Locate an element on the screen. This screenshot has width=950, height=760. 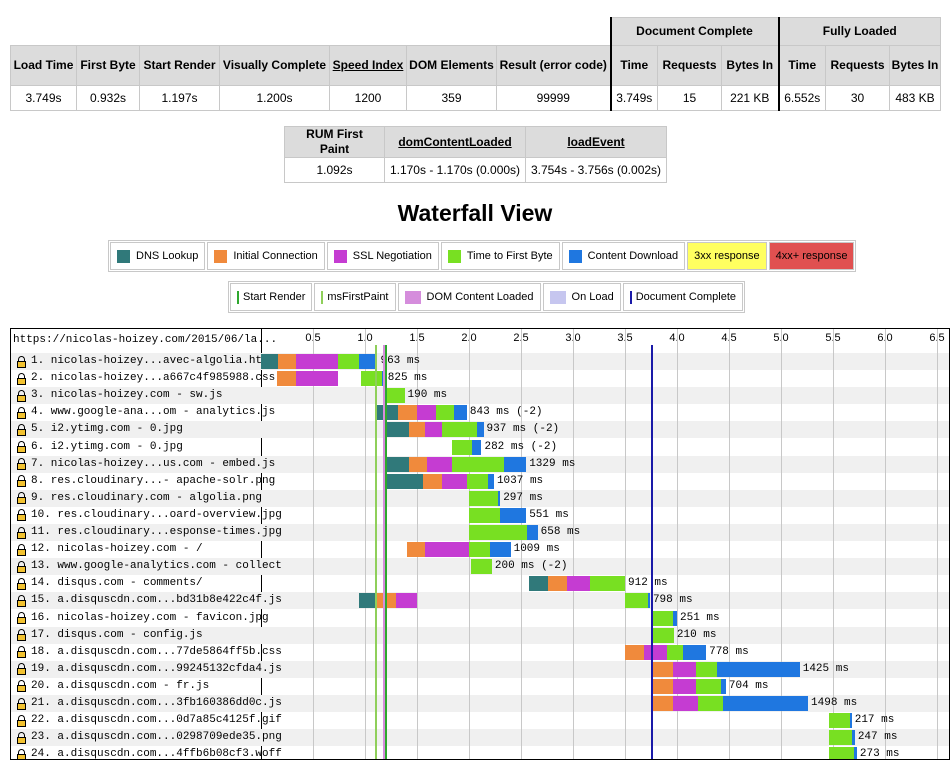
request-label: 17. disqus.com - config.js is located at coordinates (110, 635).